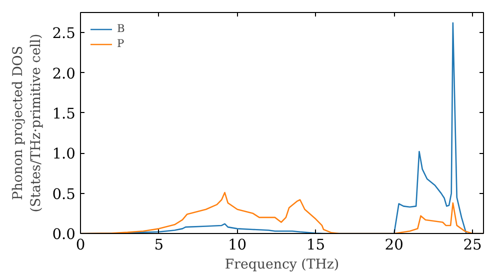 This screenshot has height=280, width=500. What do you see at coordinates (472, 245) in the screenshot?
I see `x-tick-label: 25` at bounding box center [472, 245].